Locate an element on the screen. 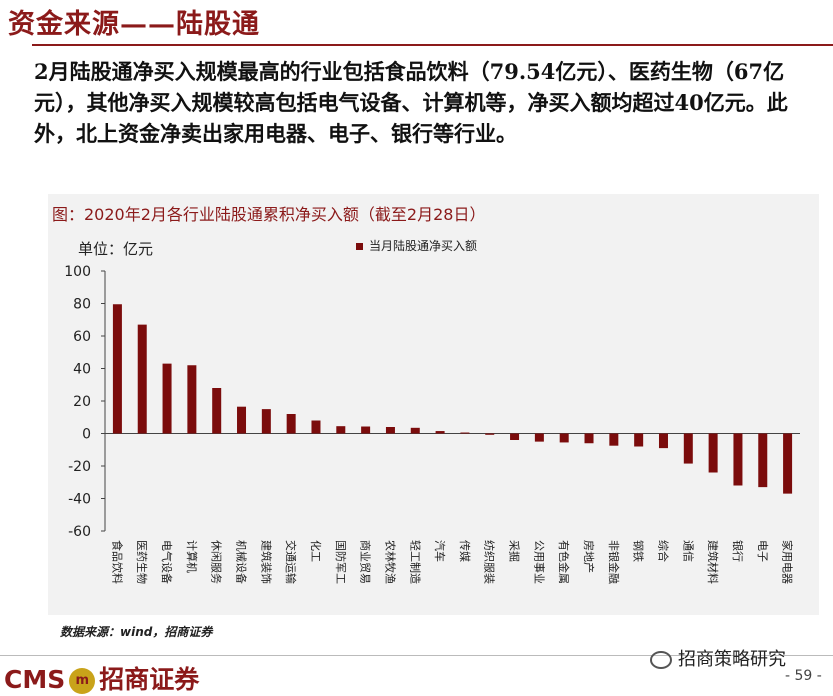 This screenshot has width=833, height=696. company-logo: CMS m 招商证券 is located at coordinates (101, 678).